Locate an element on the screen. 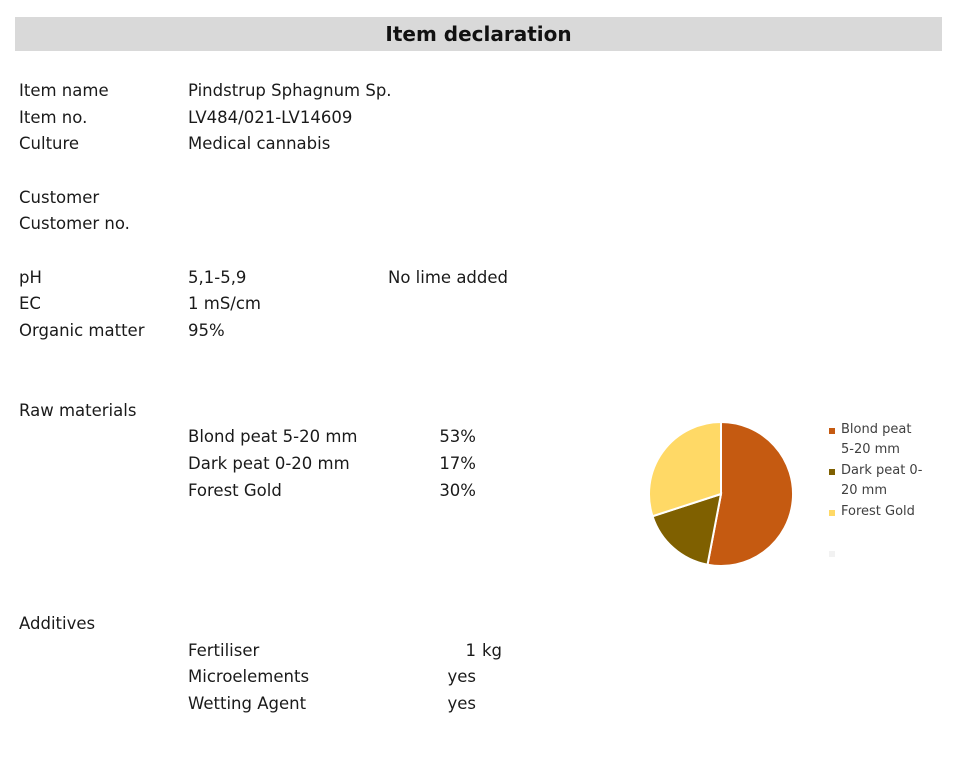  legend-label-dark-peat: Dark peat 0- 20 mm is located at coordinates (882, 480).